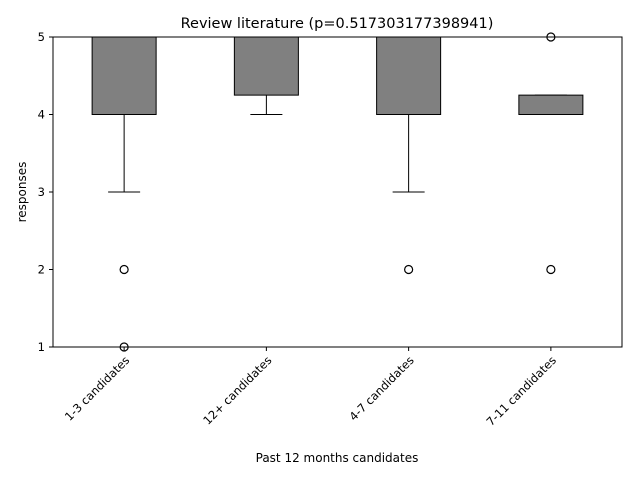 The width and height of the screenshot is (640, 480). I want to click on x-tick-label: 1-3 candidates, so click(97, 388).